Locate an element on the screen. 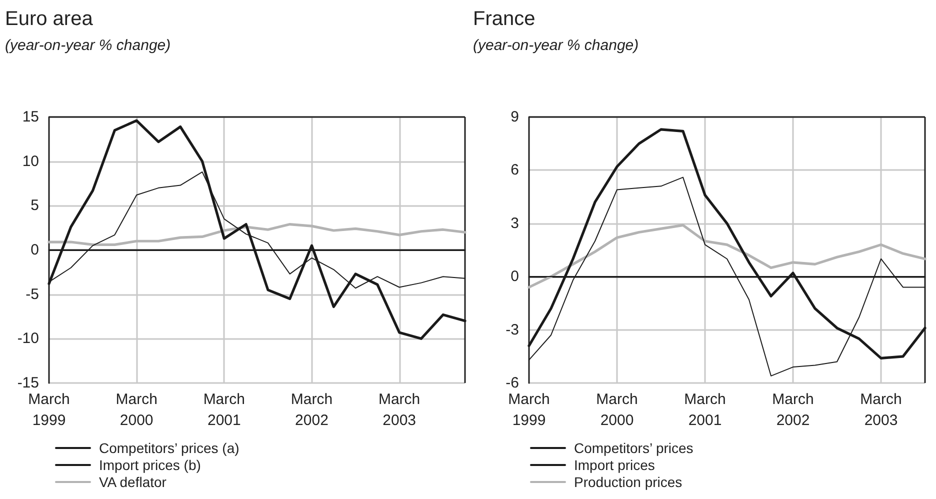 Image resolution: width=936 pixels, height=499 pixels. y-tick-label: -6 is located at coordinates (512, 383).